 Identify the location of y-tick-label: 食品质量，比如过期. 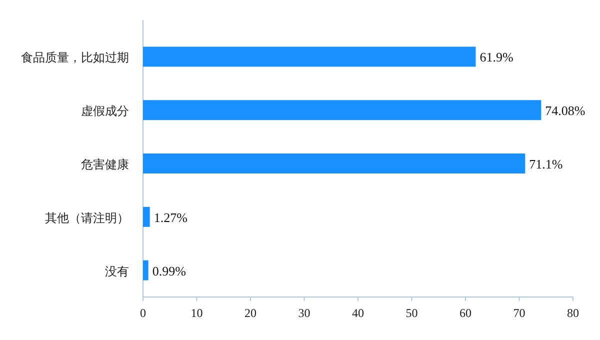
(75, 57).